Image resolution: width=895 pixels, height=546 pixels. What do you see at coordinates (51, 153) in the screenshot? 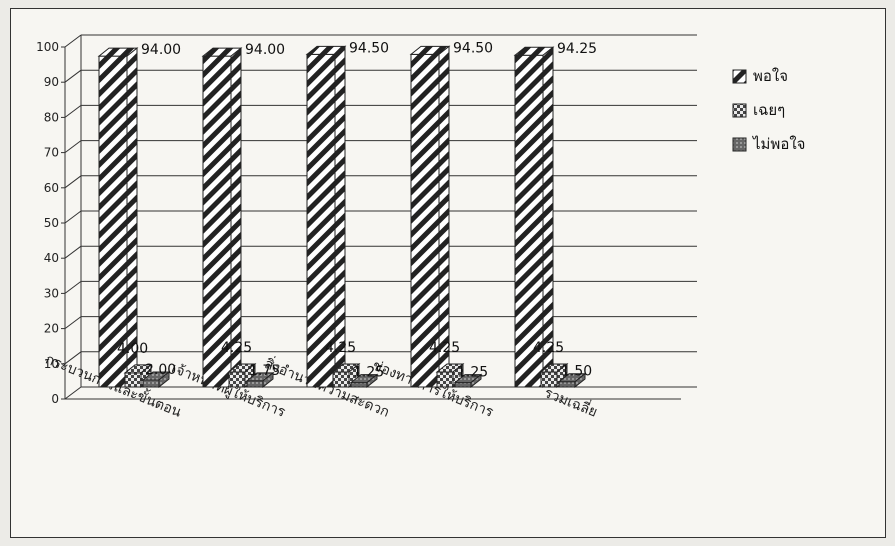
I see `y-tick-label: 70` at bounding box center [51, 153].